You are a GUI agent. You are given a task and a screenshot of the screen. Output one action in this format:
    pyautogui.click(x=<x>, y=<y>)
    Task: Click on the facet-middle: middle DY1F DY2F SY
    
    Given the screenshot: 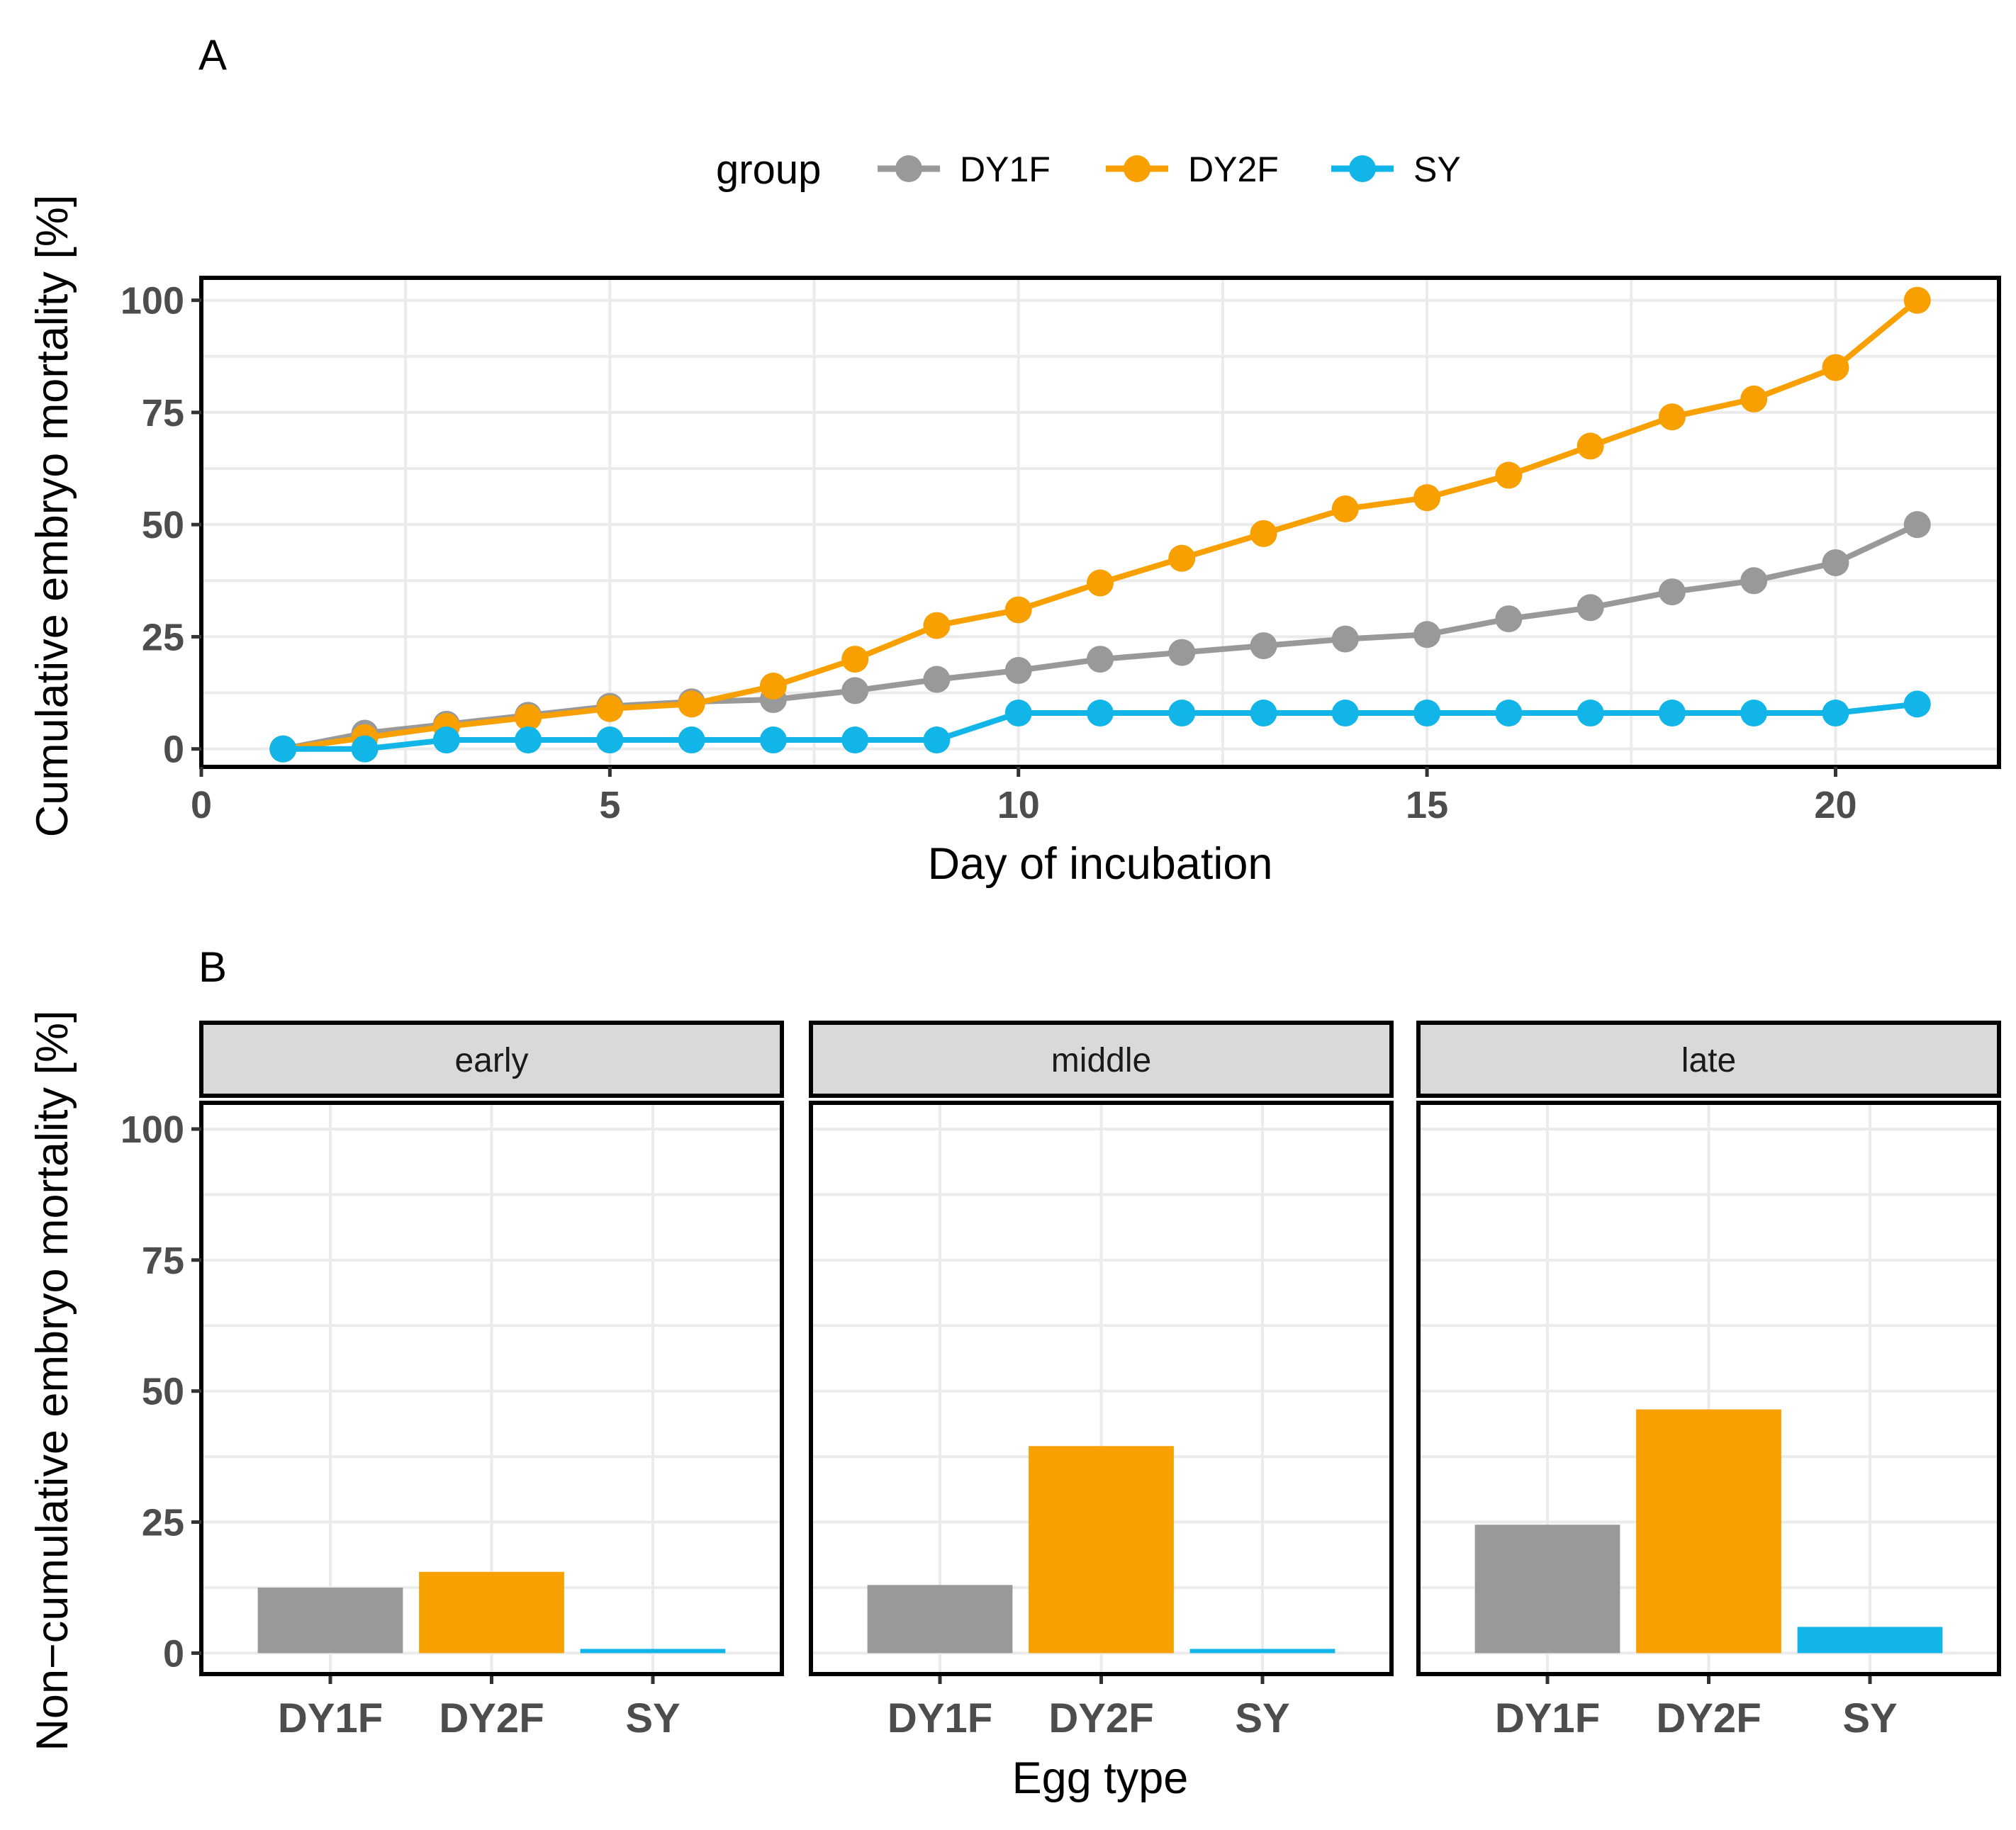 What is the action you would take?
    pyautogui.click(x=1101, y=1381)
    